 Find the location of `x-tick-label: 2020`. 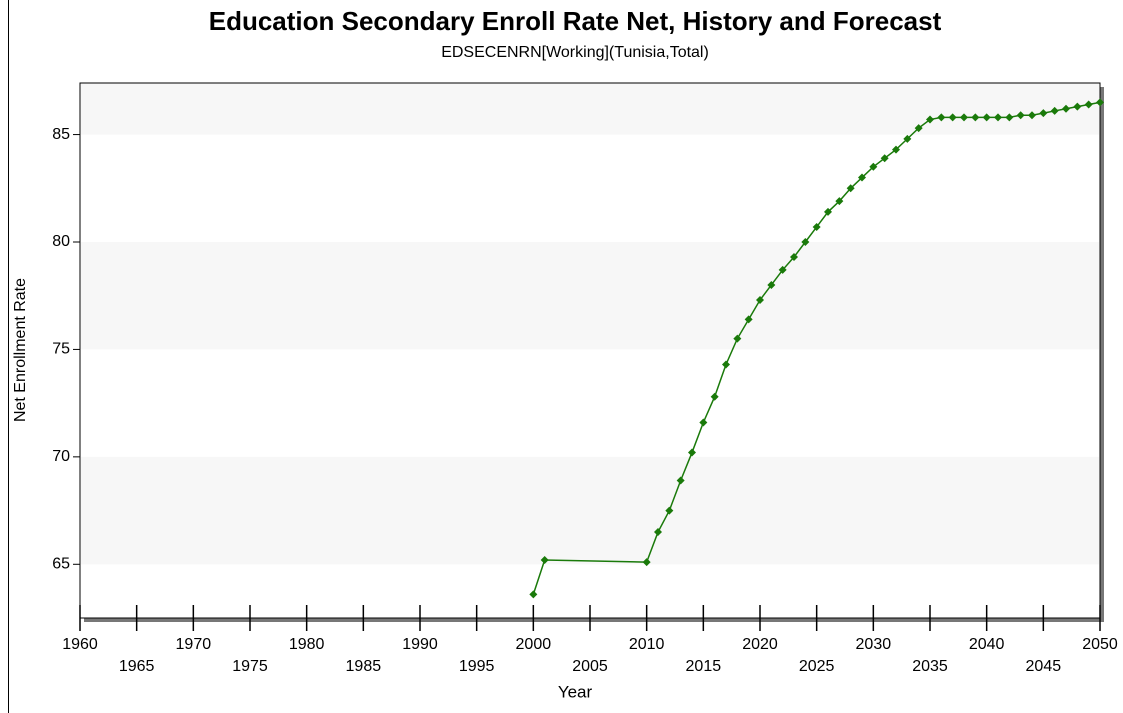

x-tick-label: 2020 is located at coordinates (760, 644).